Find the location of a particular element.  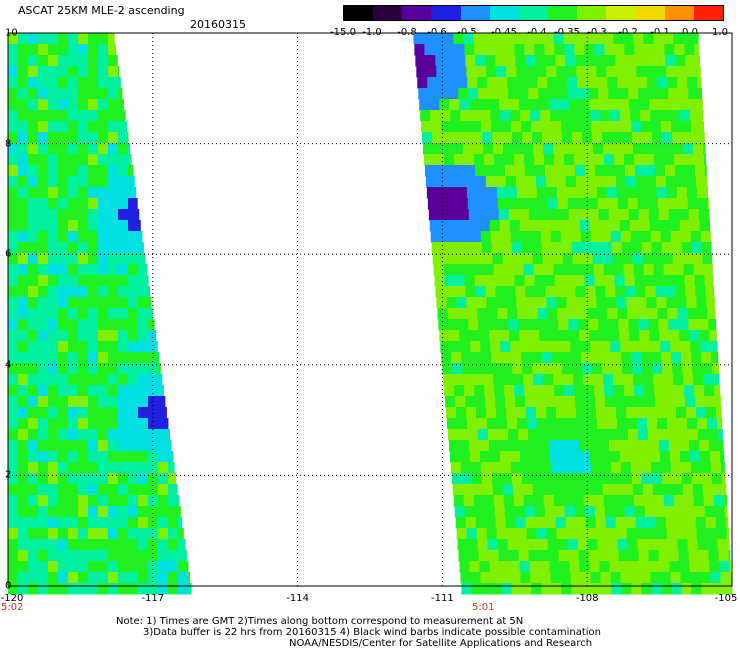

colorbar-segment is located at coordinates (417, 13).